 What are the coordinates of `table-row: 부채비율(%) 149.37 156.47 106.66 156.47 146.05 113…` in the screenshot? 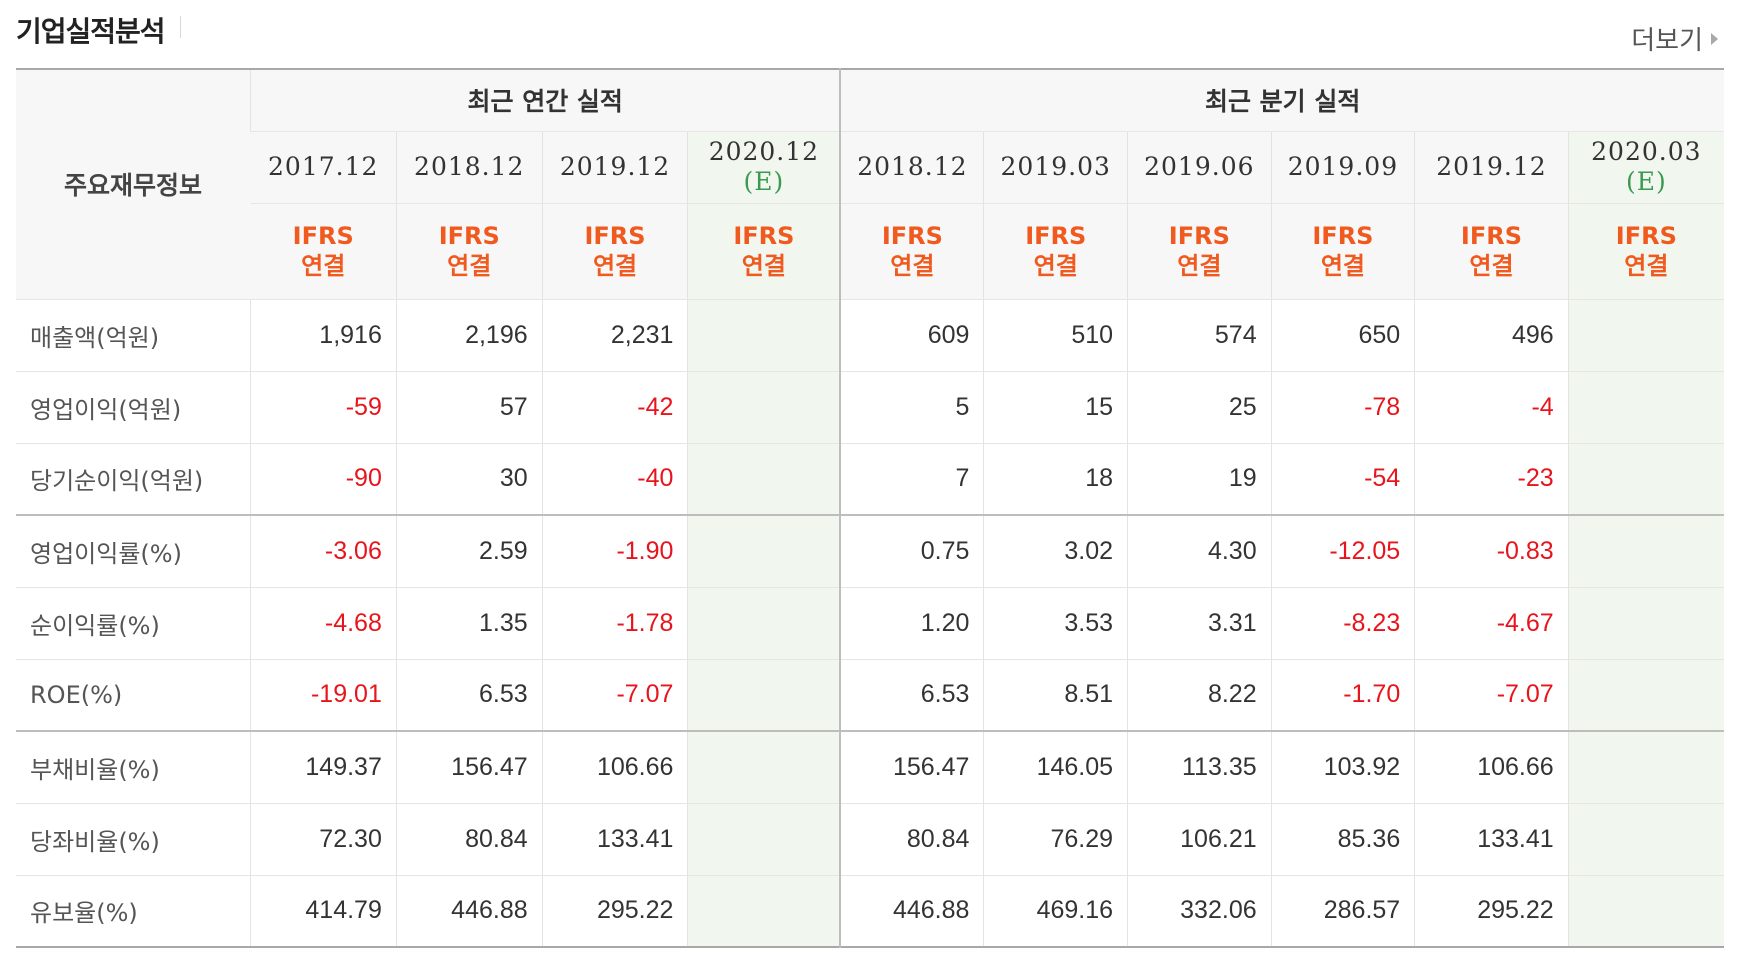 It's located at (870, 767).